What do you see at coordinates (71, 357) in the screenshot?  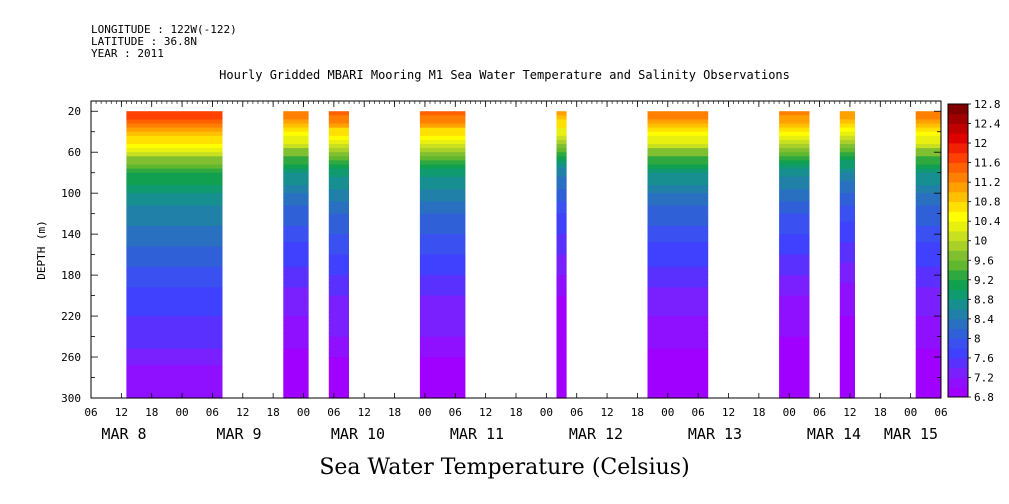 I see `y-tick-label: 260` at bounding box center [71, 357].